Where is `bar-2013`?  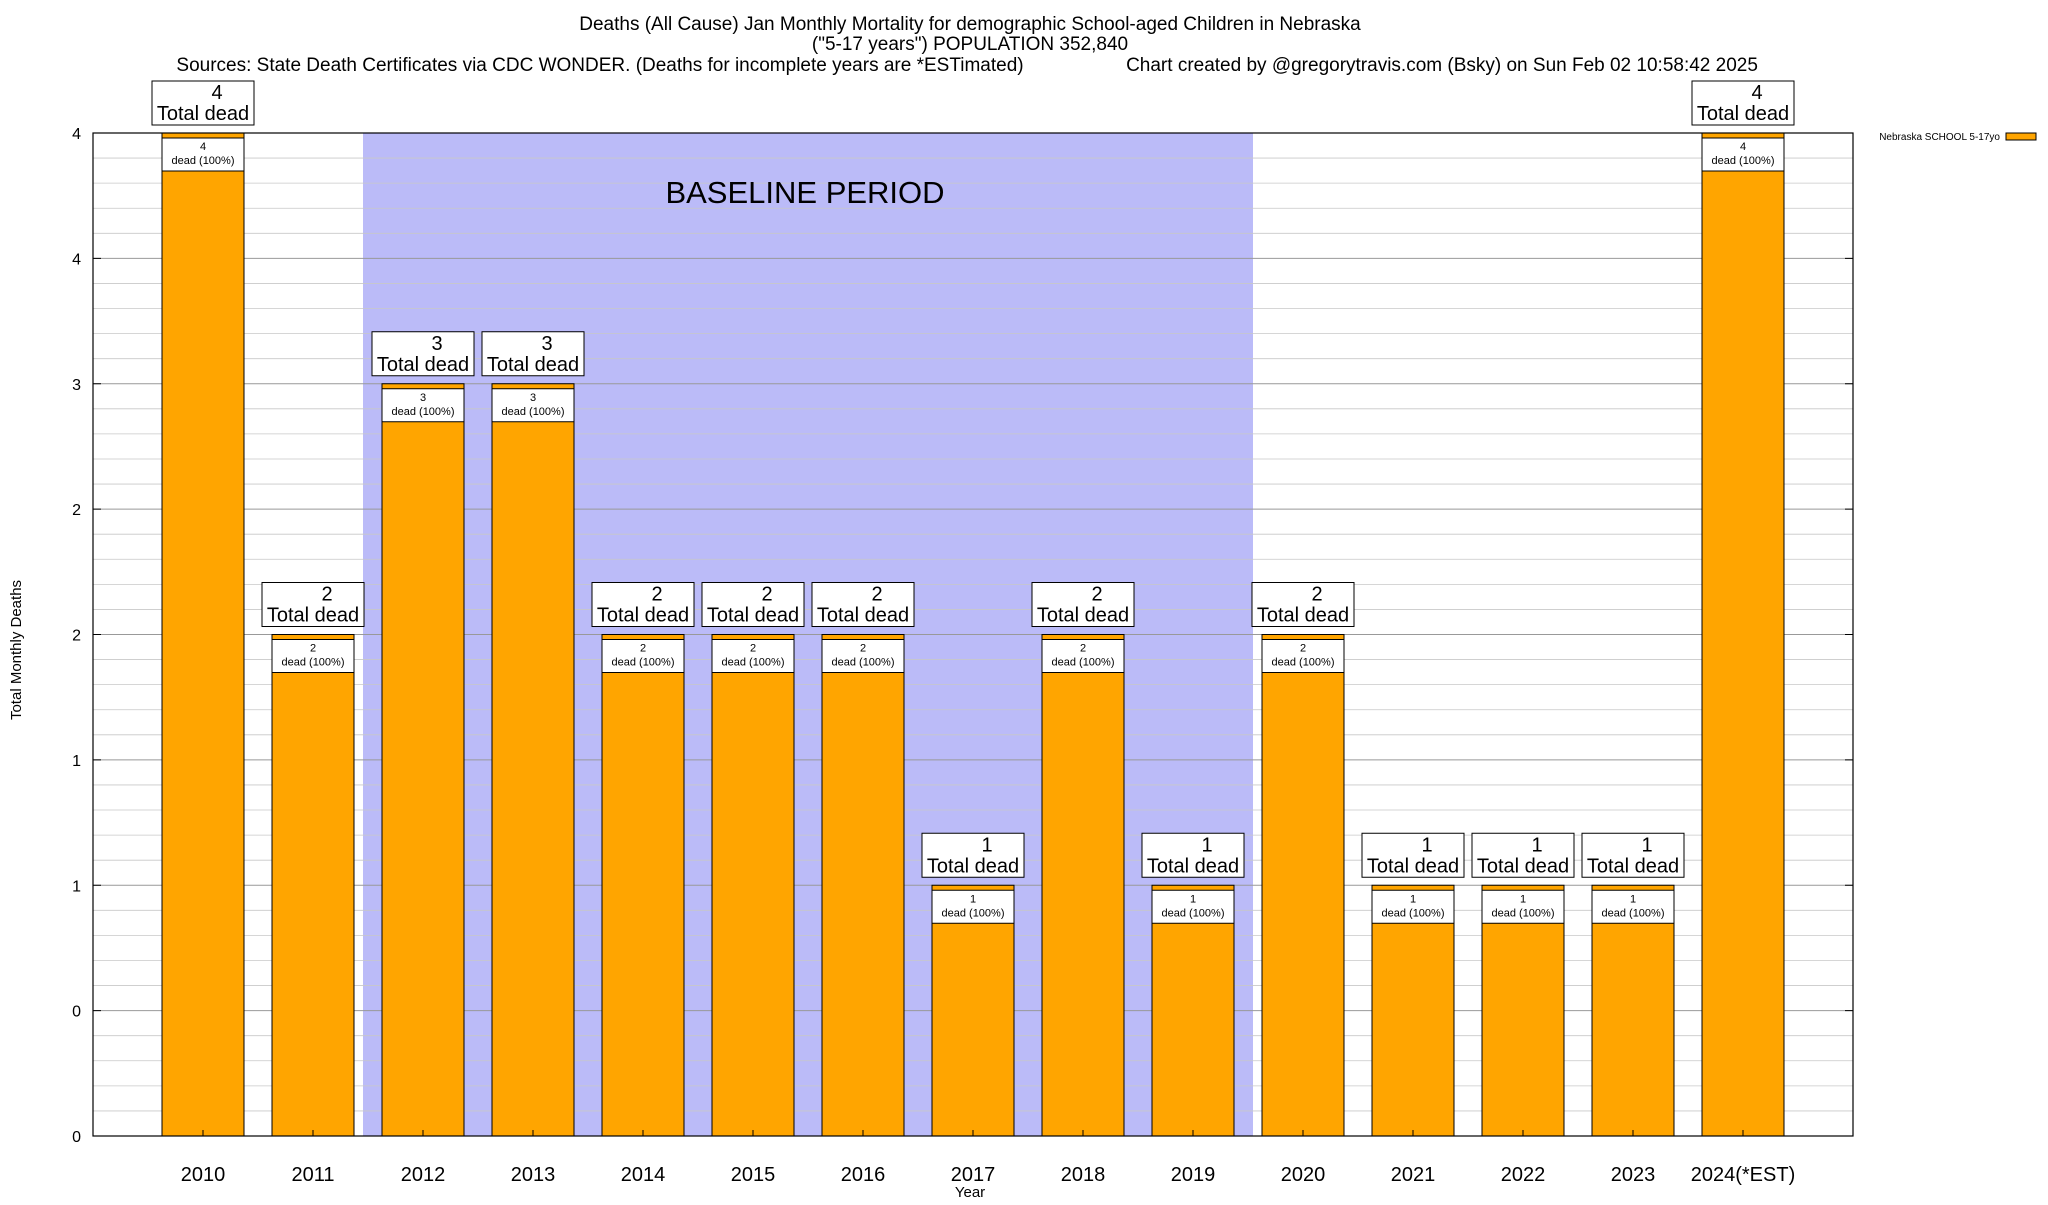
bar-2013 is located at coordinates (533, 760).